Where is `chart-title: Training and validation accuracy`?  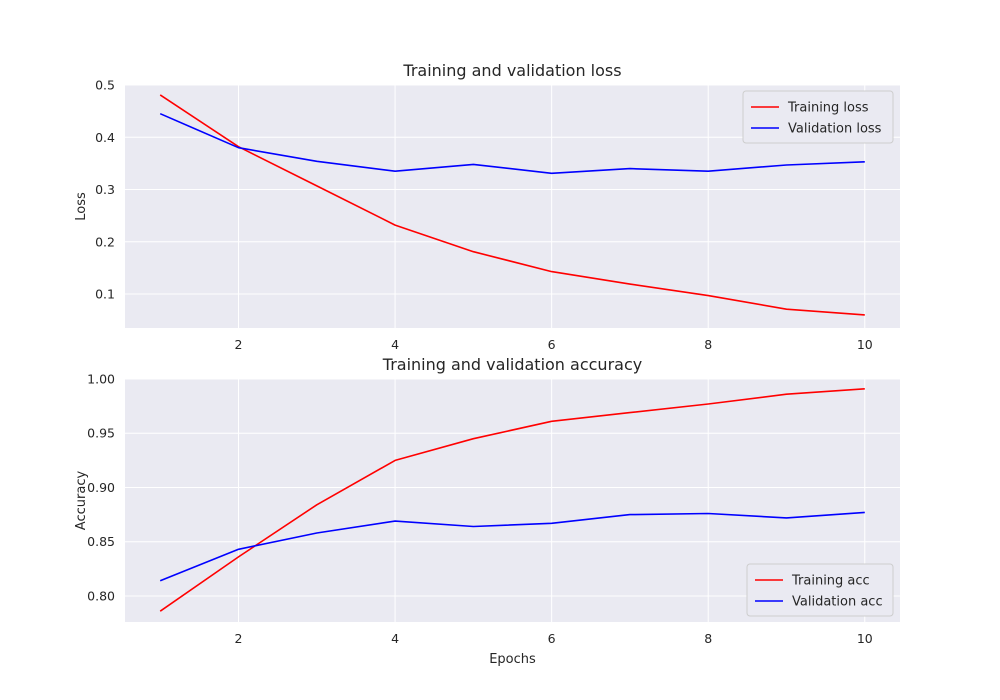 chart-title: Training and validation accuracy is located at coordinates (512, 364).